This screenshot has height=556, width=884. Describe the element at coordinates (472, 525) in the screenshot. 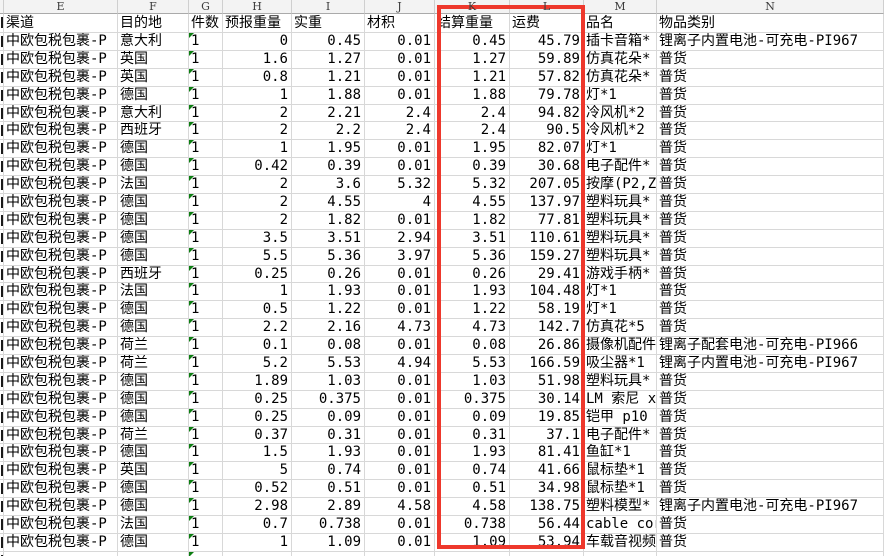

I see `cell-settlement-weight: 0.738` at that location.